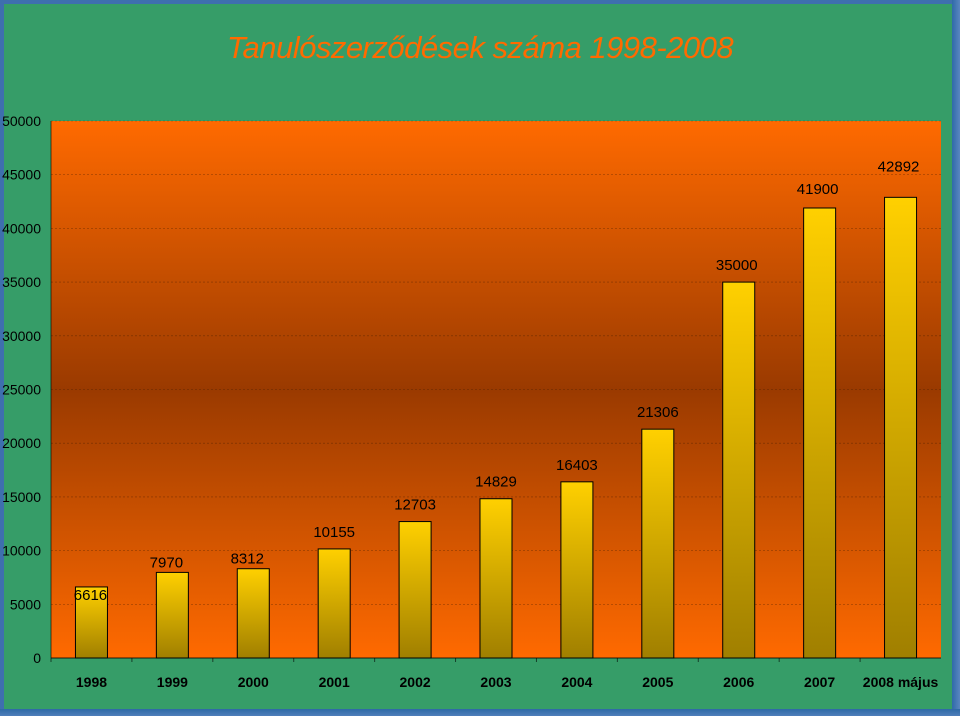 This screenshot has height=716, width=960. I want to click on data-label: 35000, so click(737, 265).